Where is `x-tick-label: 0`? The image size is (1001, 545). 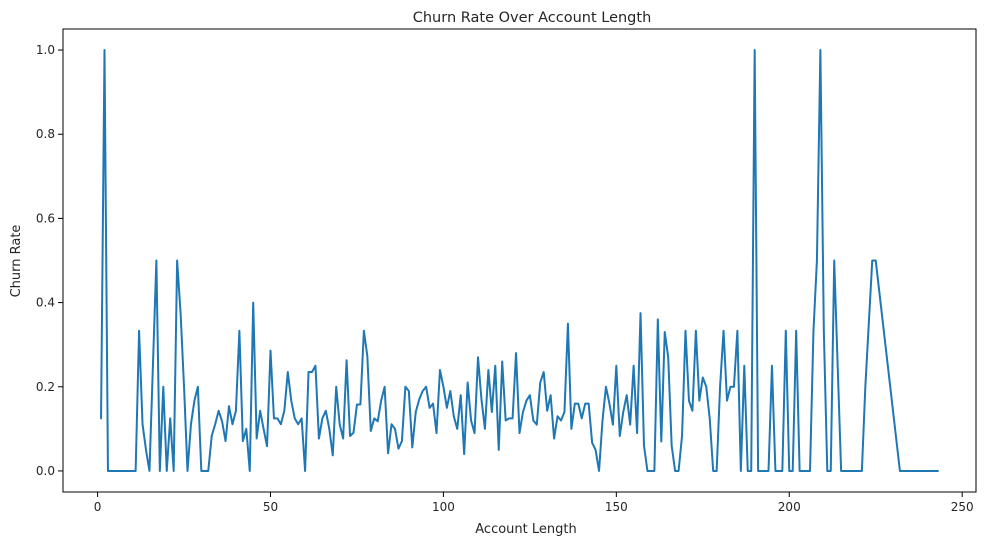
x-tick-label: 0 is located at coordinates (98, 507).